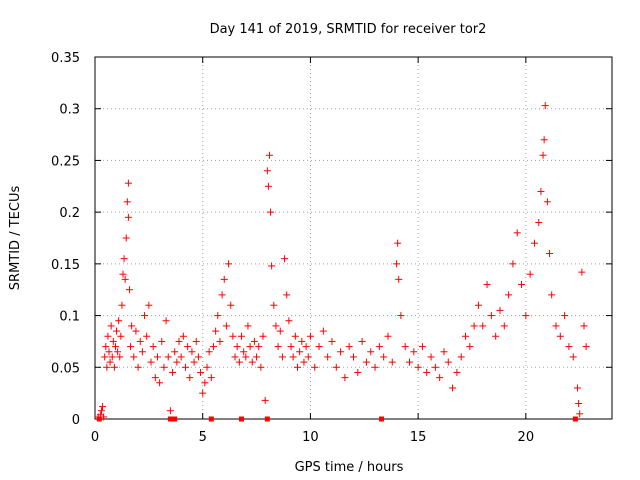 The height and width of the screenshot is (480, 640). I want to click on x-tick-label: 10, so click(310, 437).